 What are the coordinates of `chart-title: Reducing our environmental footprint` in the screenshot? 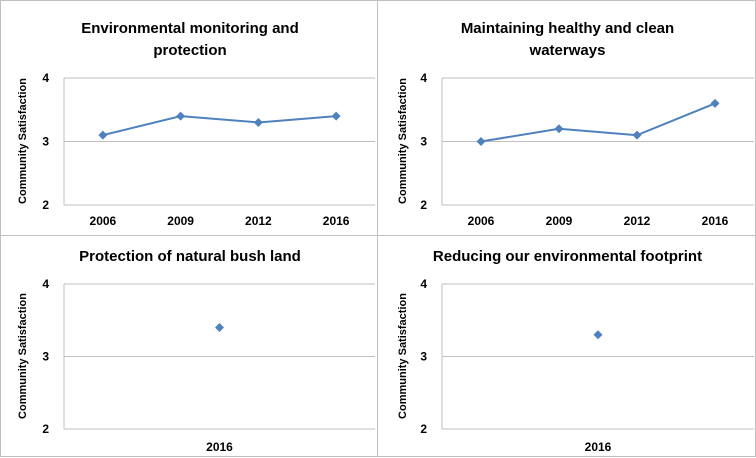 It's located at (567, 256).